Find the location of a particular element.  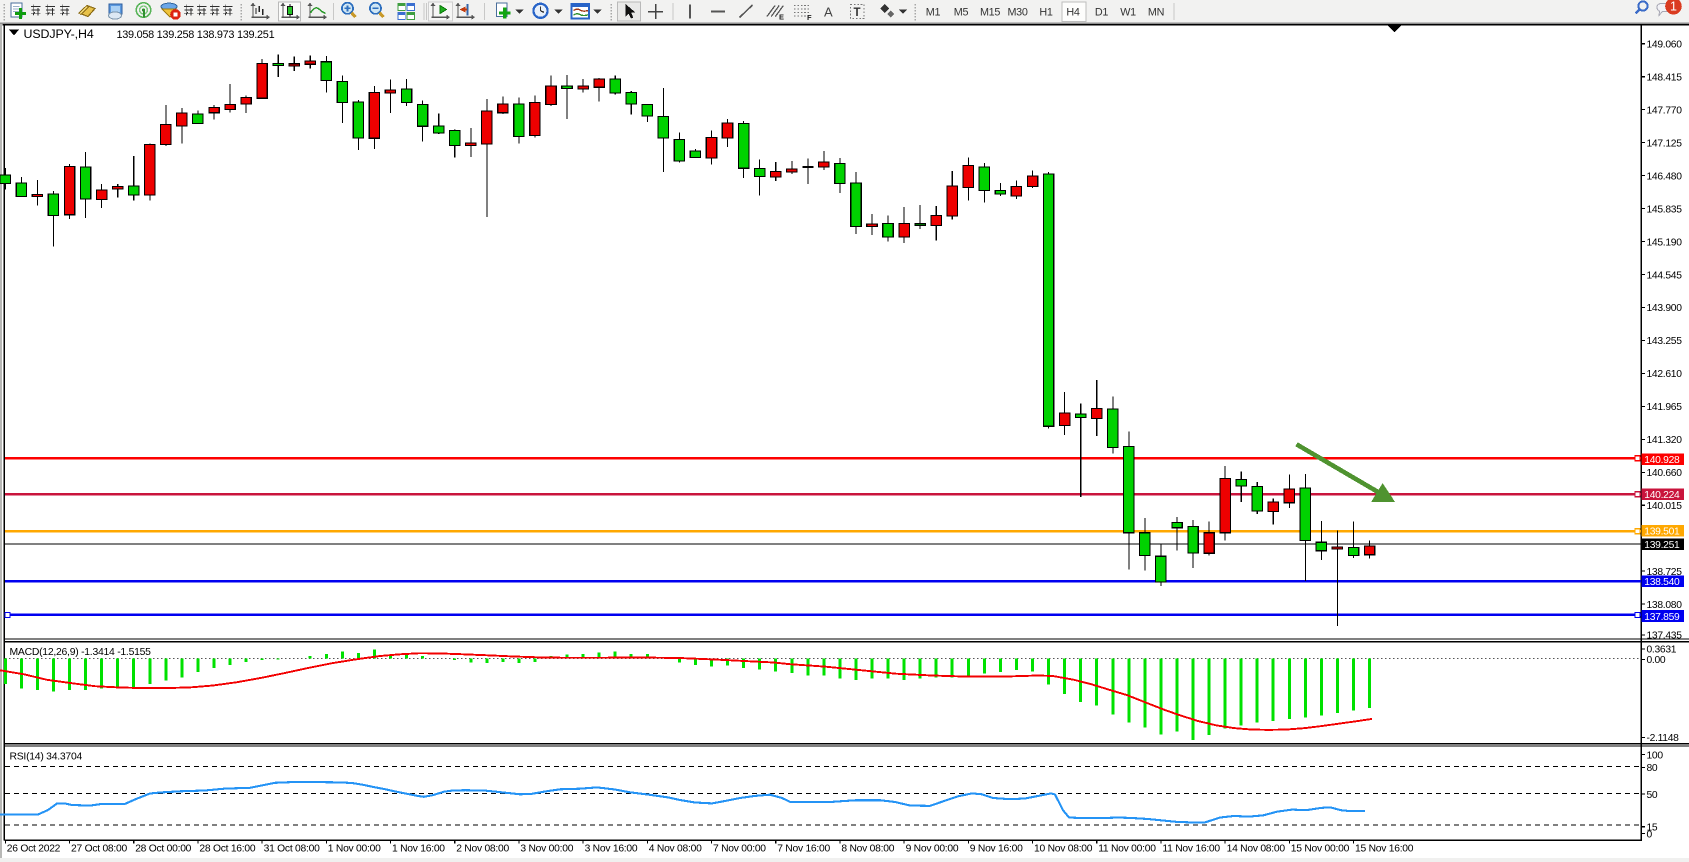

svg-text: 143.900 is located at coordinates (1665, 308).